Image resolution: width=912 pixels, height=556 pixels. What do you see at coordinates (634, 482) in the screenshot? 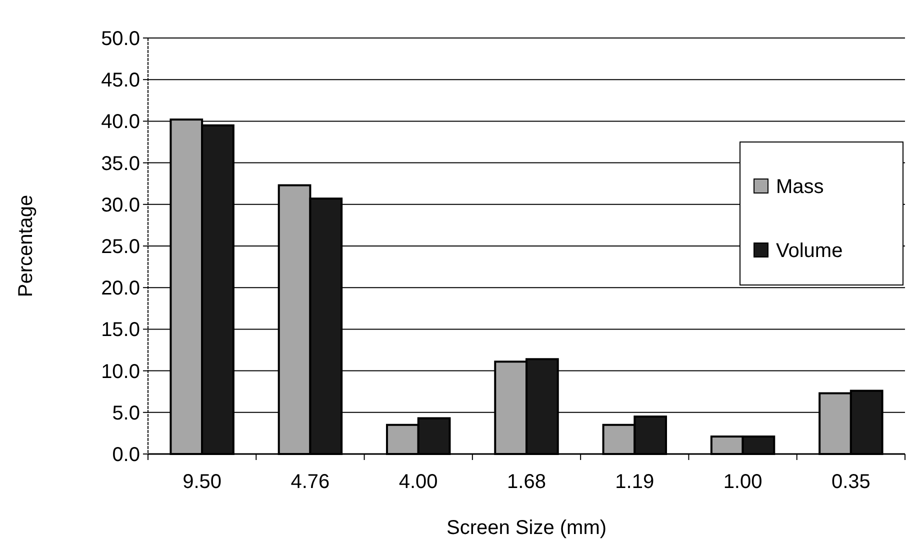
I see `x-tick-label: 1.19` at bounding box center [634, 482].